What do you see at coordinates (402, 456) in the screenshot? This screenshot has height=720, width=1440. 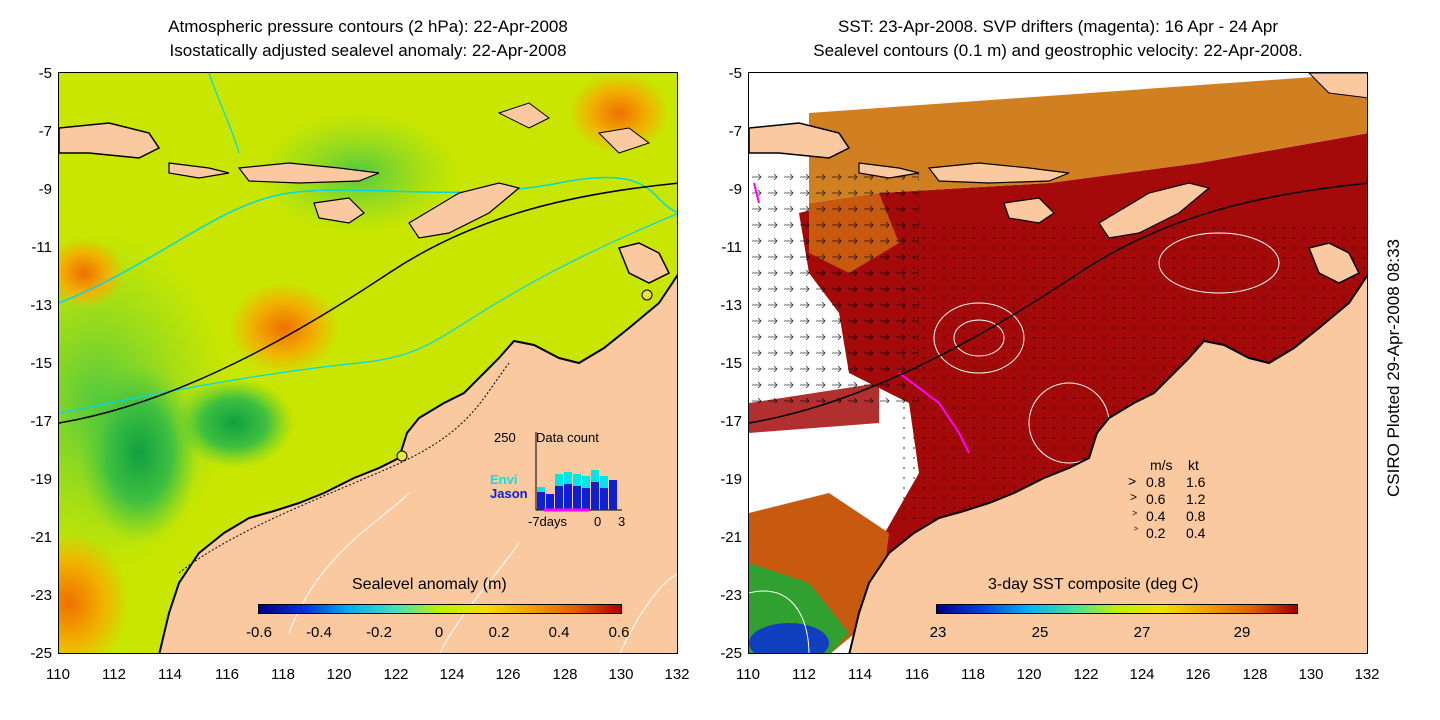 I see `tide-gauge-broome` at bounding box center [402, 456].